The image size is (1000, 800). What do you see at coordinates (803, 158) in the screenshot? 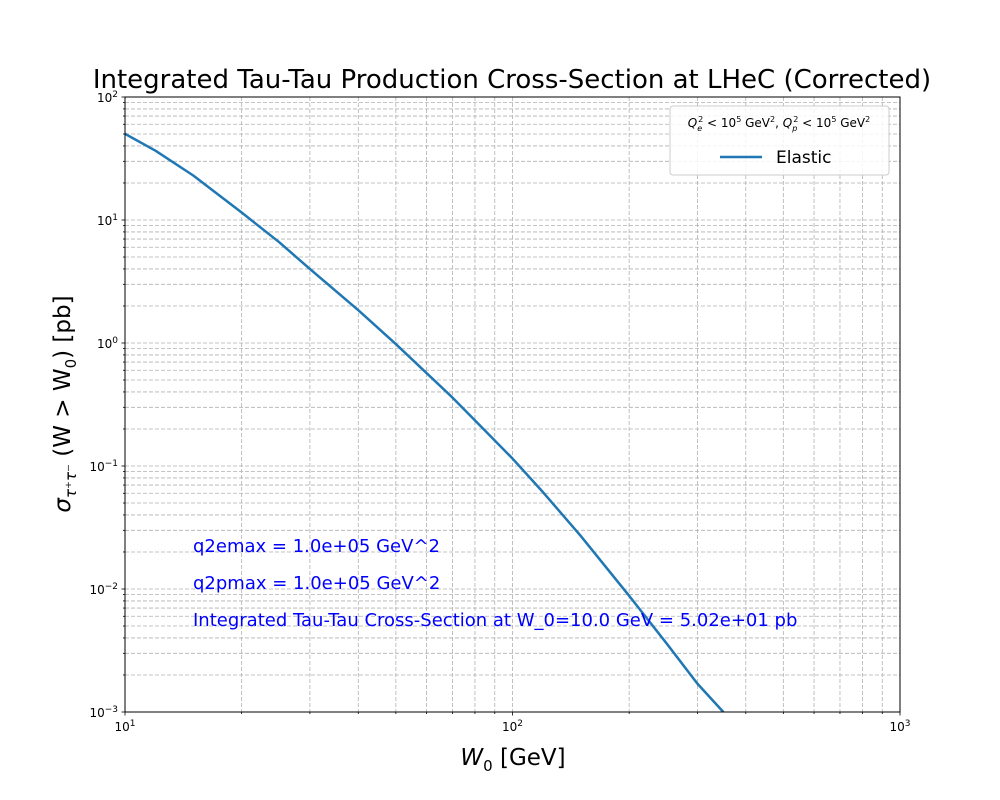
I see `legend-entry-elastic: Elastic` at bounding box center [803, 158].